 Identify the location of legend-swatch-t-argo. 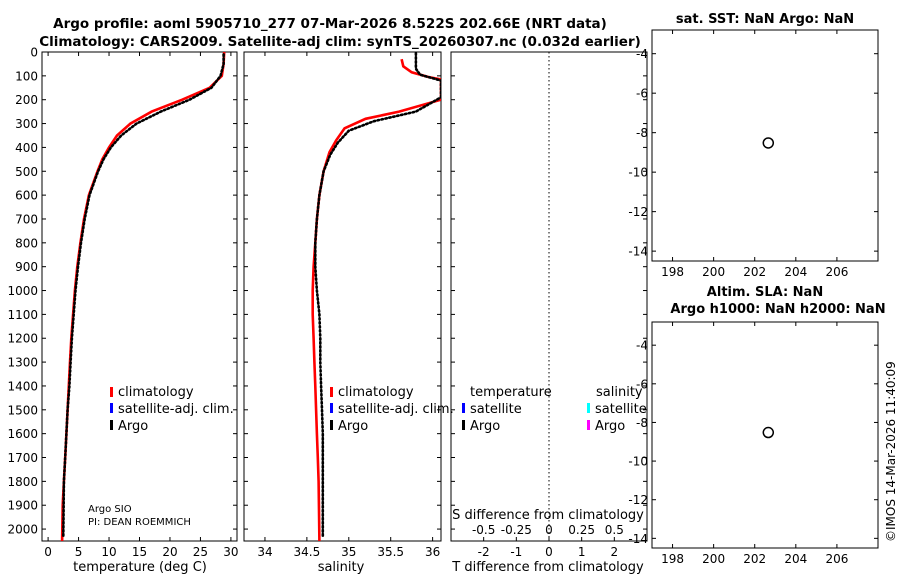
(463, 425).